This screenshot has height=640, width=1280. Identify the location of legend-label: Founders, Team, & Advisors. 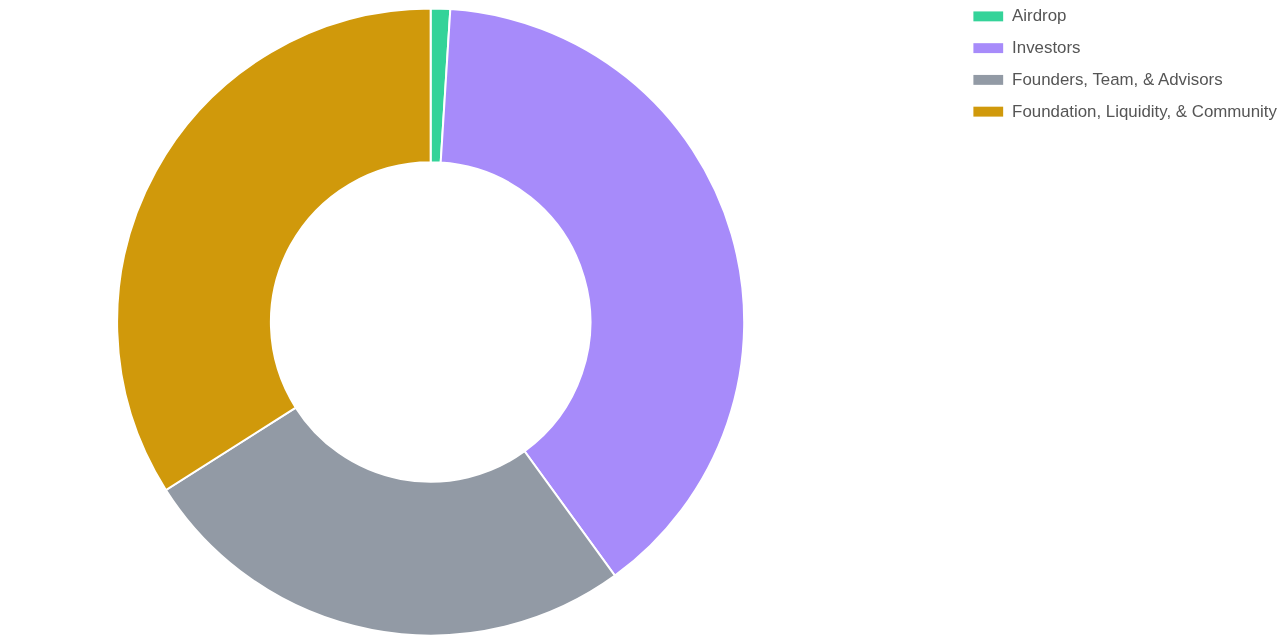
(1117, 79).